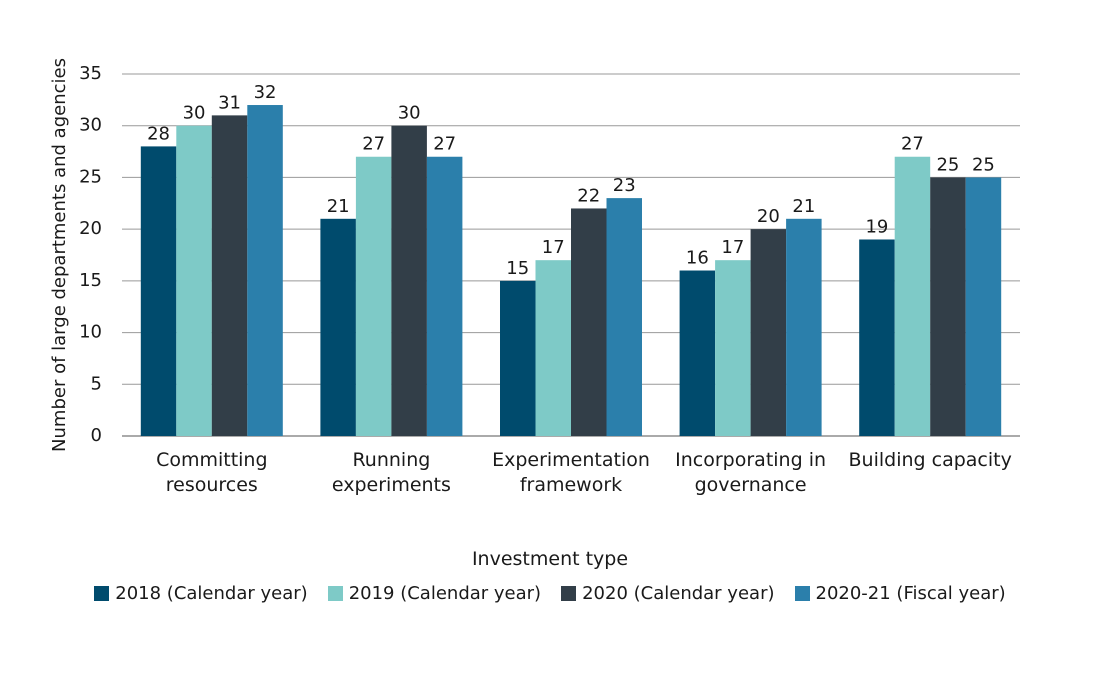 This screenshot has width=1100, height=697. I want to click on legend-label: 2020-21 (Fiscal year), so click(910, 593).